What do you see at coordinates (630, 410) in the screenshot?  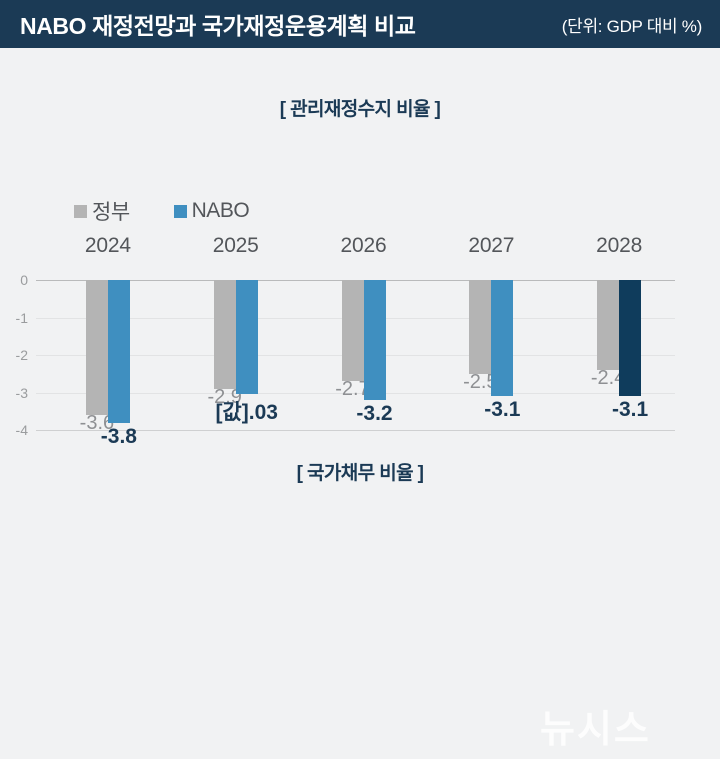 I see `value-label-nabo-2028: -3.1` at bounding box center [630, 410].